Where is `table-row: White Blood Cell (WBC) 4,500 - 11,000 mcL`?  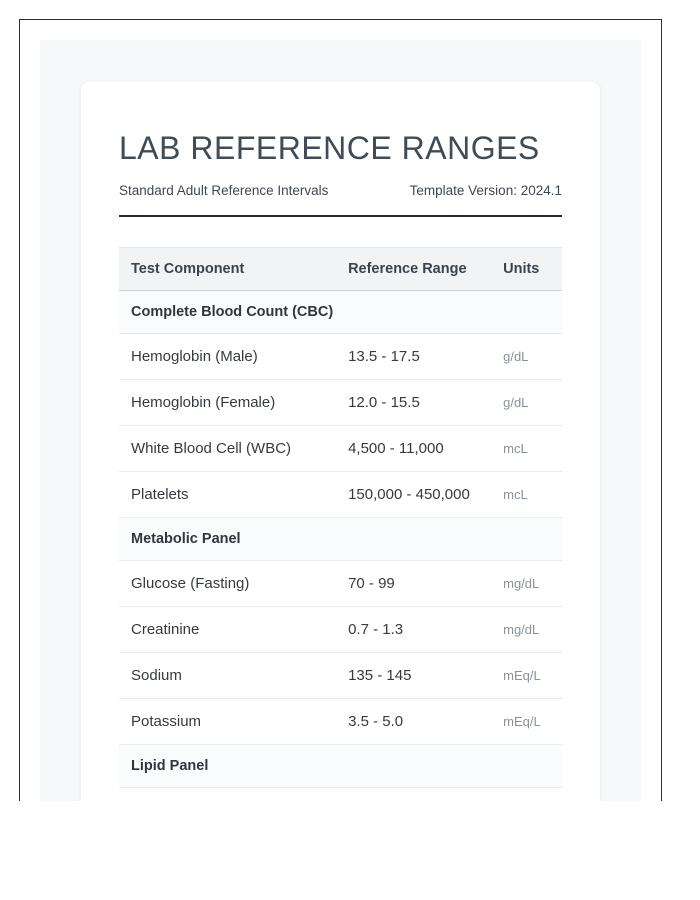
table-row: White Blood Cell (WBC) 4,500 - 11,000 mcL is located at coordinates (340, 448).